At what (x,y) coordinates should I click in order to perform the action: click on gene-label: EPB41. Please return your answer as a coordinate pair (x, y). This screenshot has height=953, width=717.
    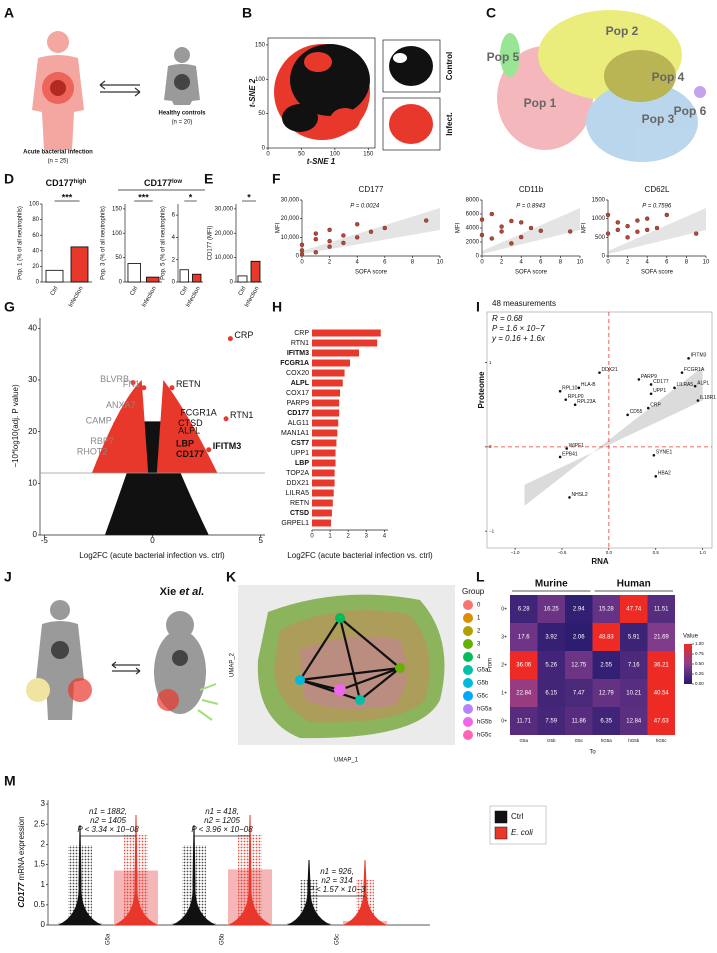
    Looking at the image, I should click on (570, 454).